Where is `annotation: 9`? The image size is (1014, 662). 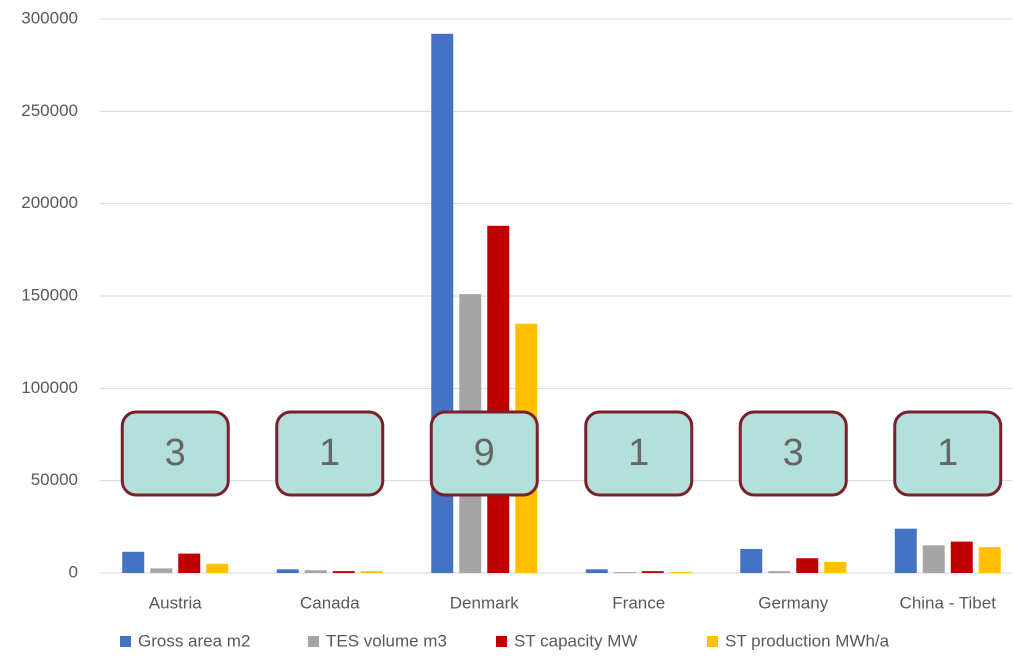
annotation: 9 is located at coordinates (484, 453).